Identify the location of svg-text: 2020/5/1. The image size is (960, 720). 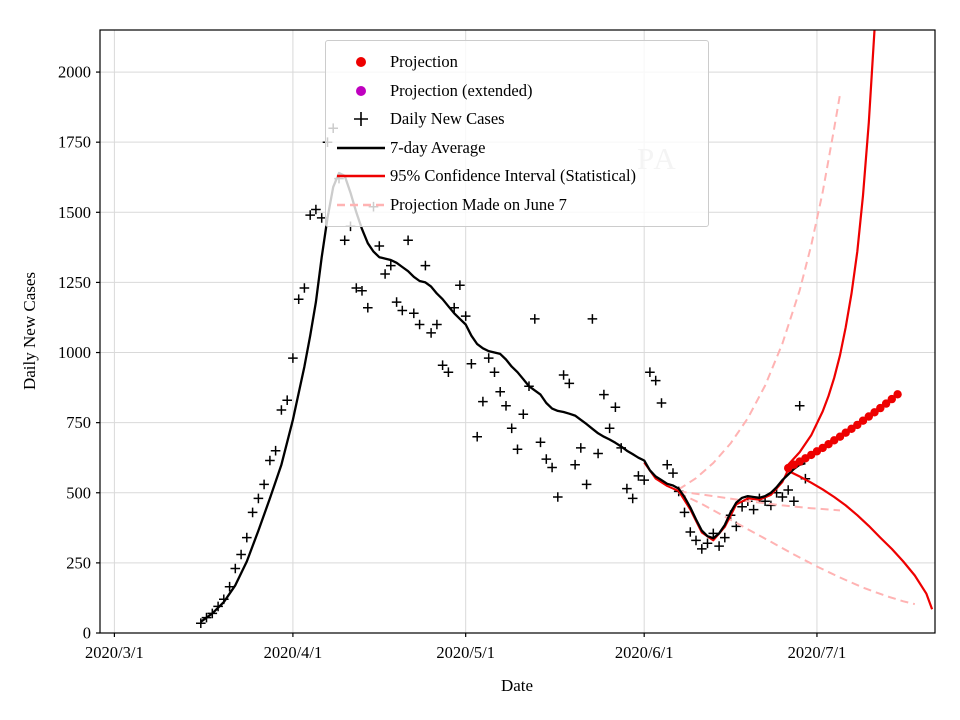
(465, 652).